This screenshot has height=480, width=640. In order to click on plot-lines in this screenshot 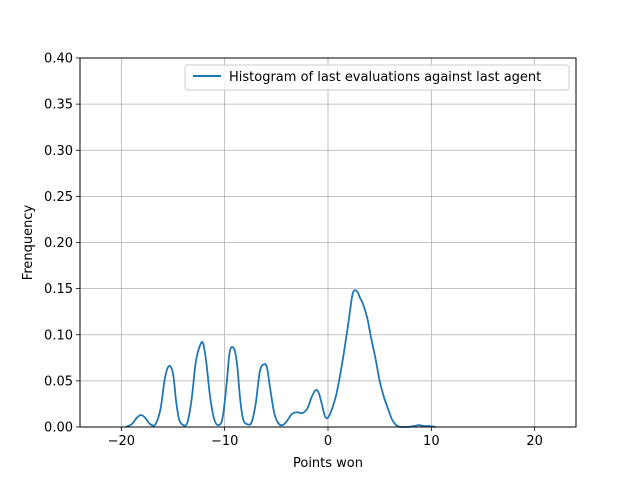, I will do `click(280, 358)`.